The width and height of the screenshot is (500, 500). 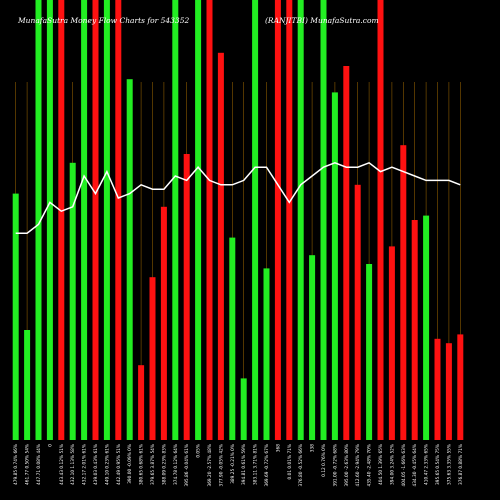 What do you see at coordinates (16, 464) in the screenshot?
I see `x-tick-label: 479.85 0.74% 66%` at bounding box center [16, 464].